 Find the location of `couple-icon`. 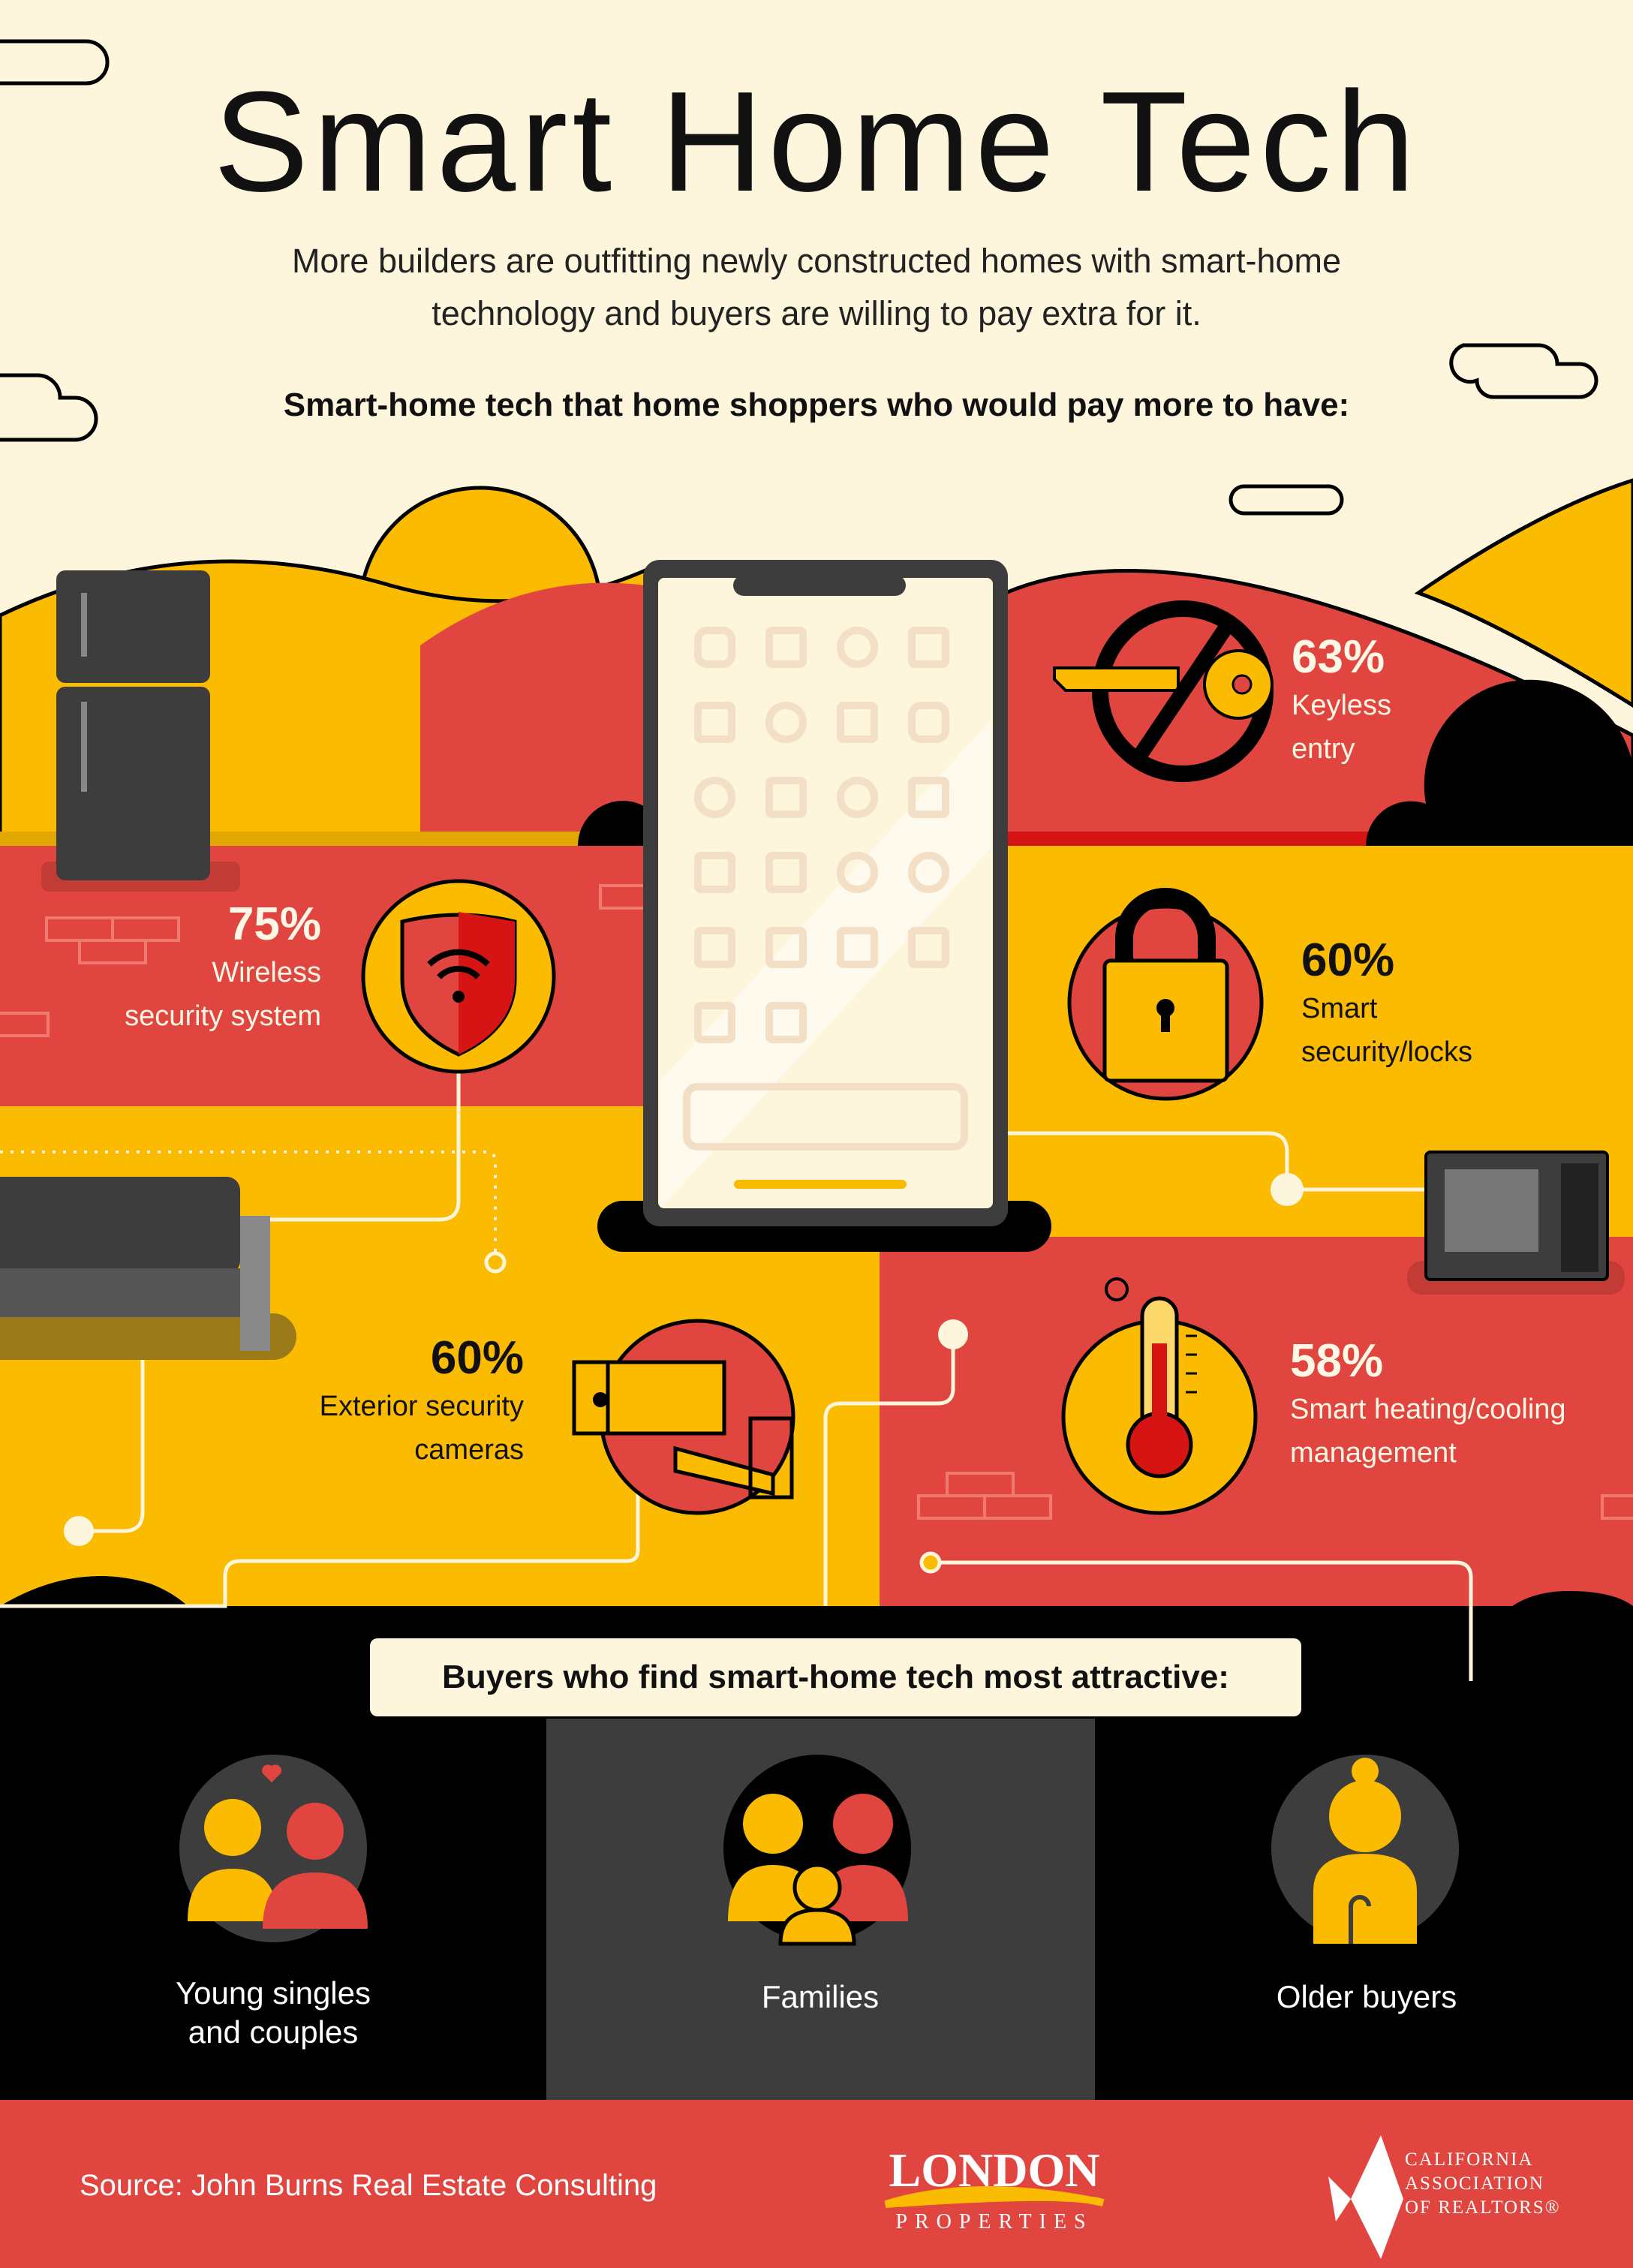

couple-icon is located at coordinates (273, 1849).